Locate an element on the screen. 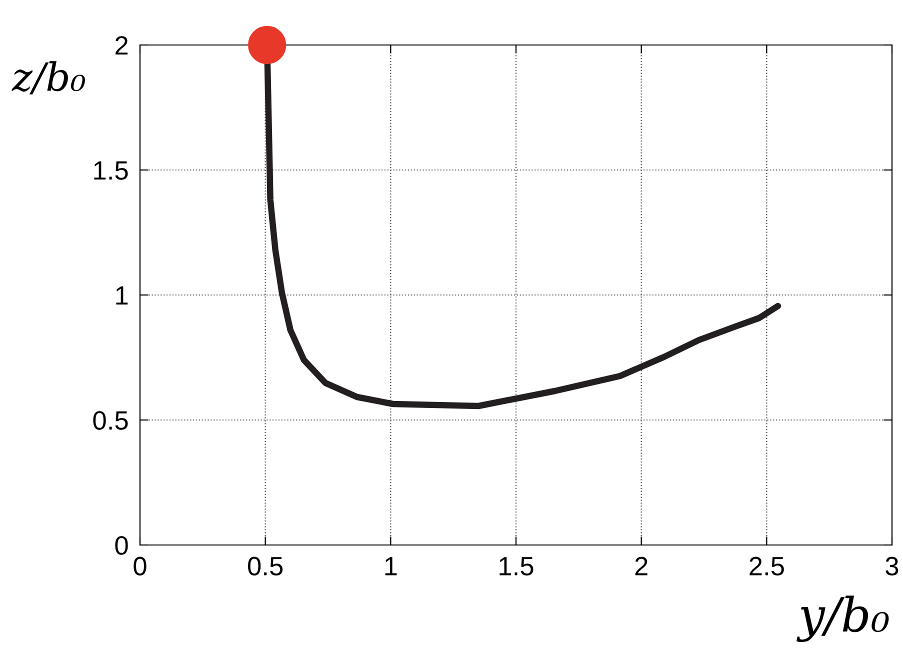 The width and height of the screenshot is (903, 650). x-tick-label: 0.5 is located at coordinates (265, 566).